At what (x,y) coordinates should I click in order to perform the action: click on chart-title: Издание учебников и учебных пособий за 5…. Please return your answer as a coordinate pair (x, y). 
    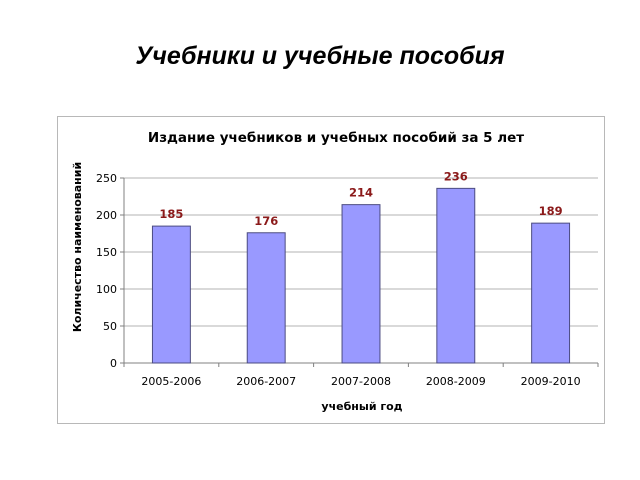
    Looking at the image, I should click on (336, 138).